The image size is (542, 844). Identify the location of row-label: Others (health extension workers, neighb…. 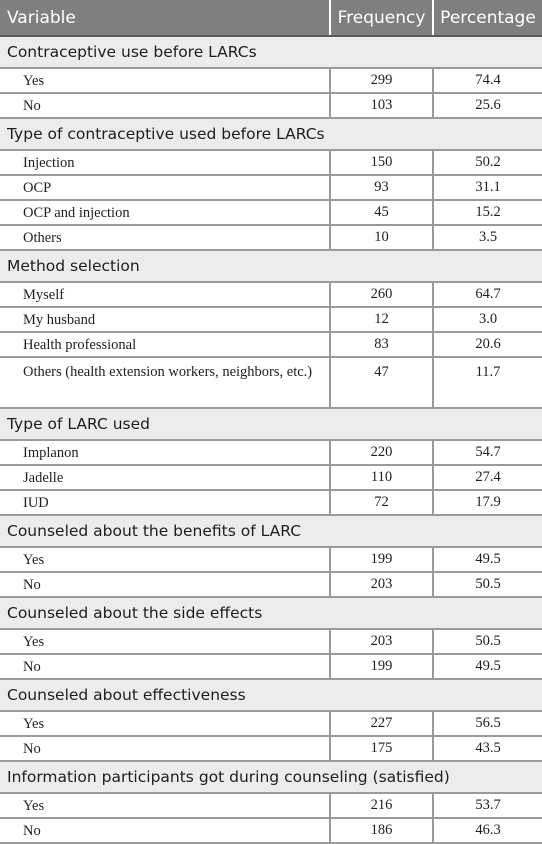
(168, 372).